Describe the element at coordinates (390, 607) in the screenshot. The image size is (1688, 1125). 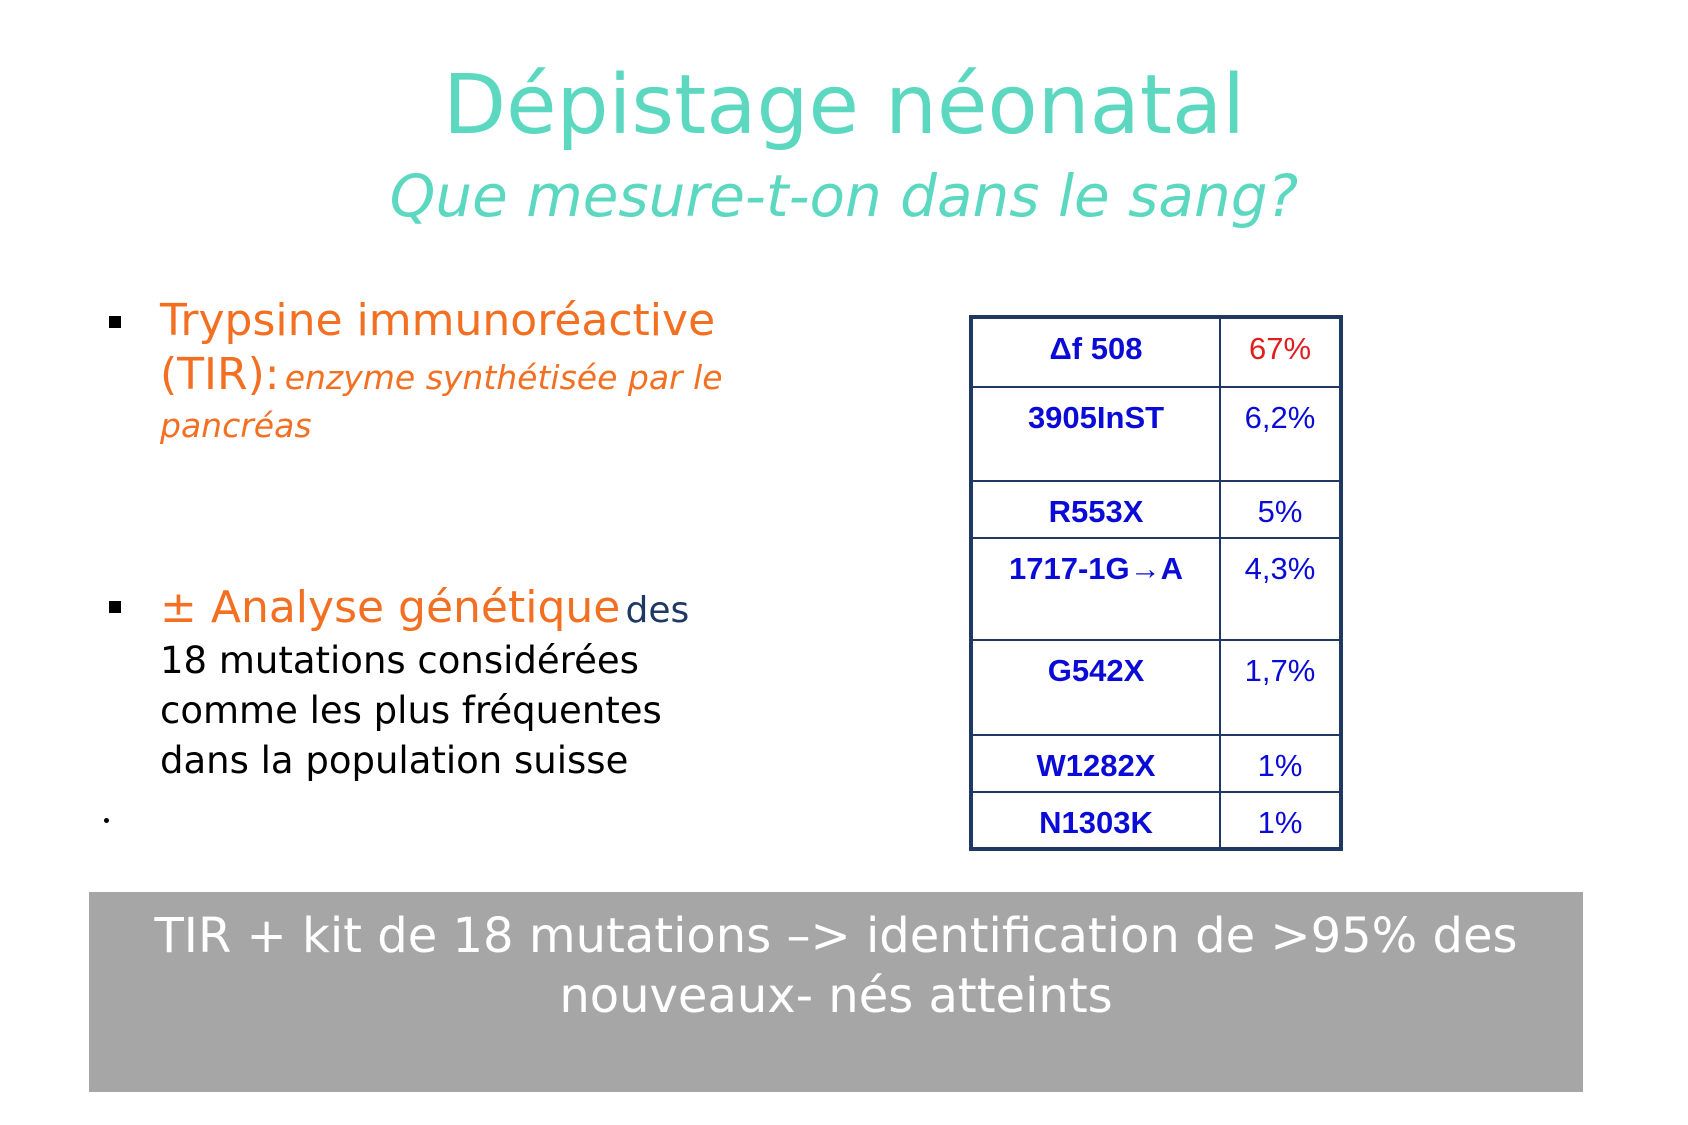
I see `genetics-heading: ± Analyse génétique` at that location.